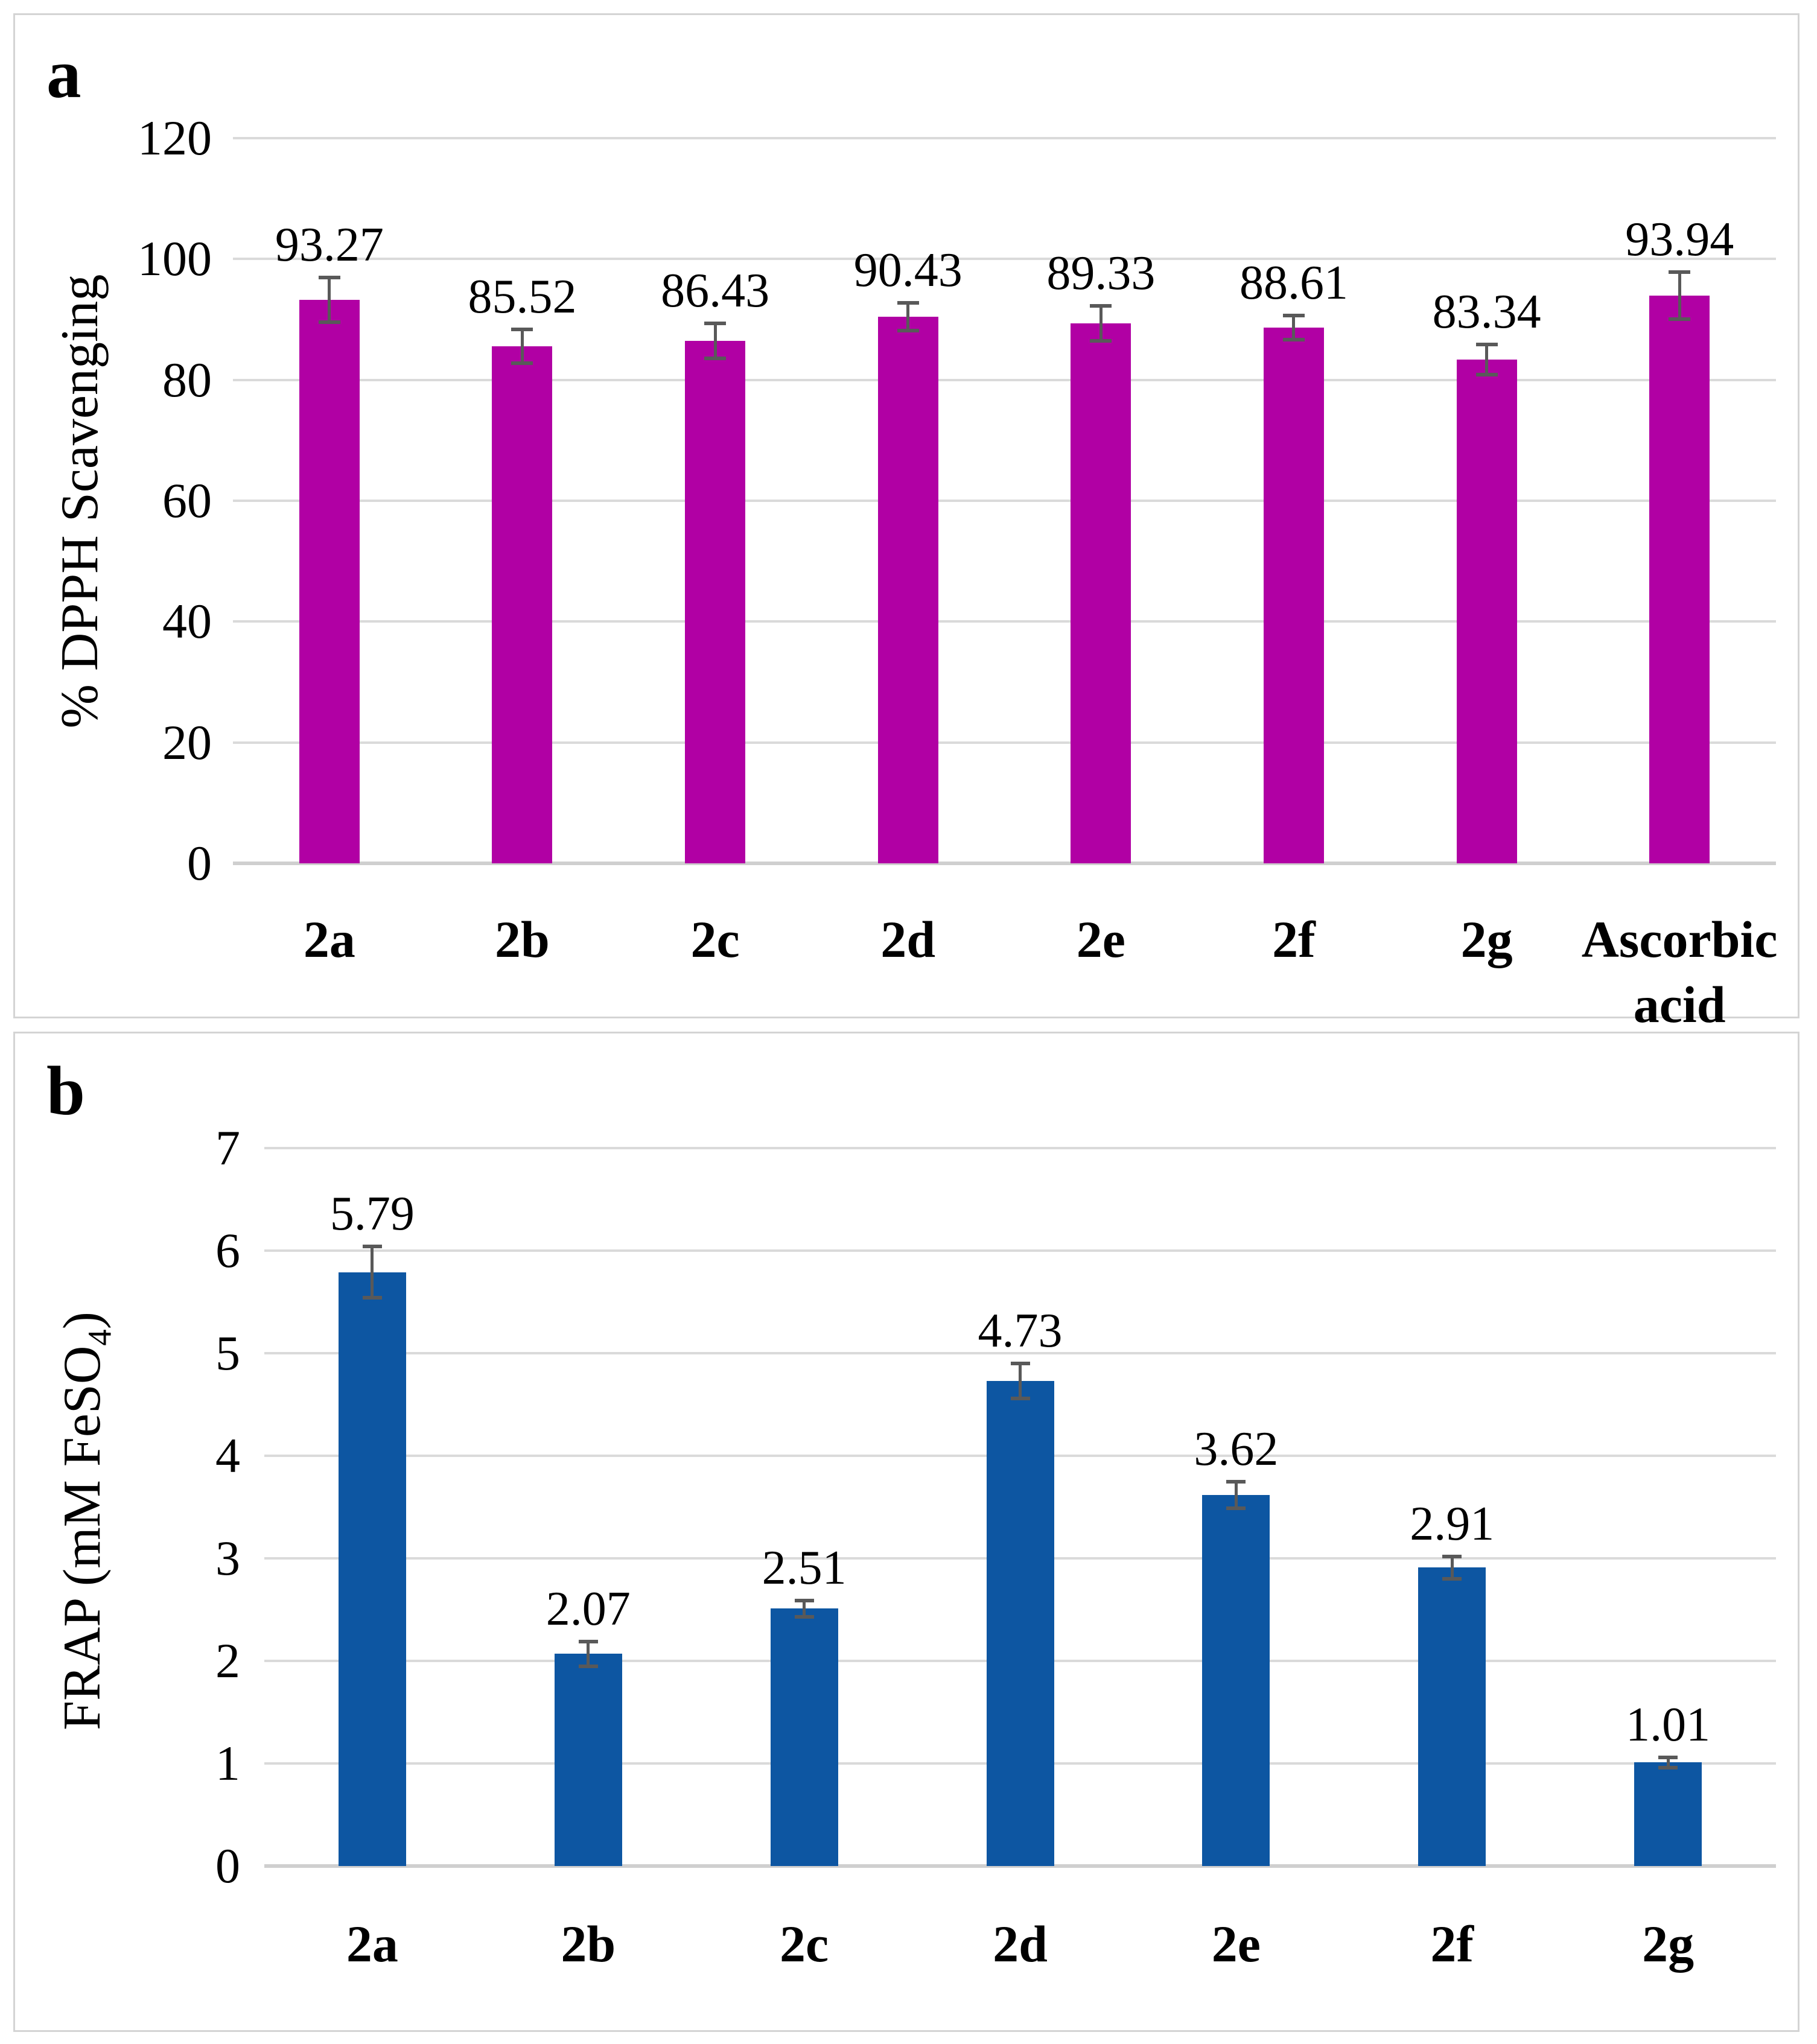  I want to click on panel-b-letter: b, so click(65, 1091).